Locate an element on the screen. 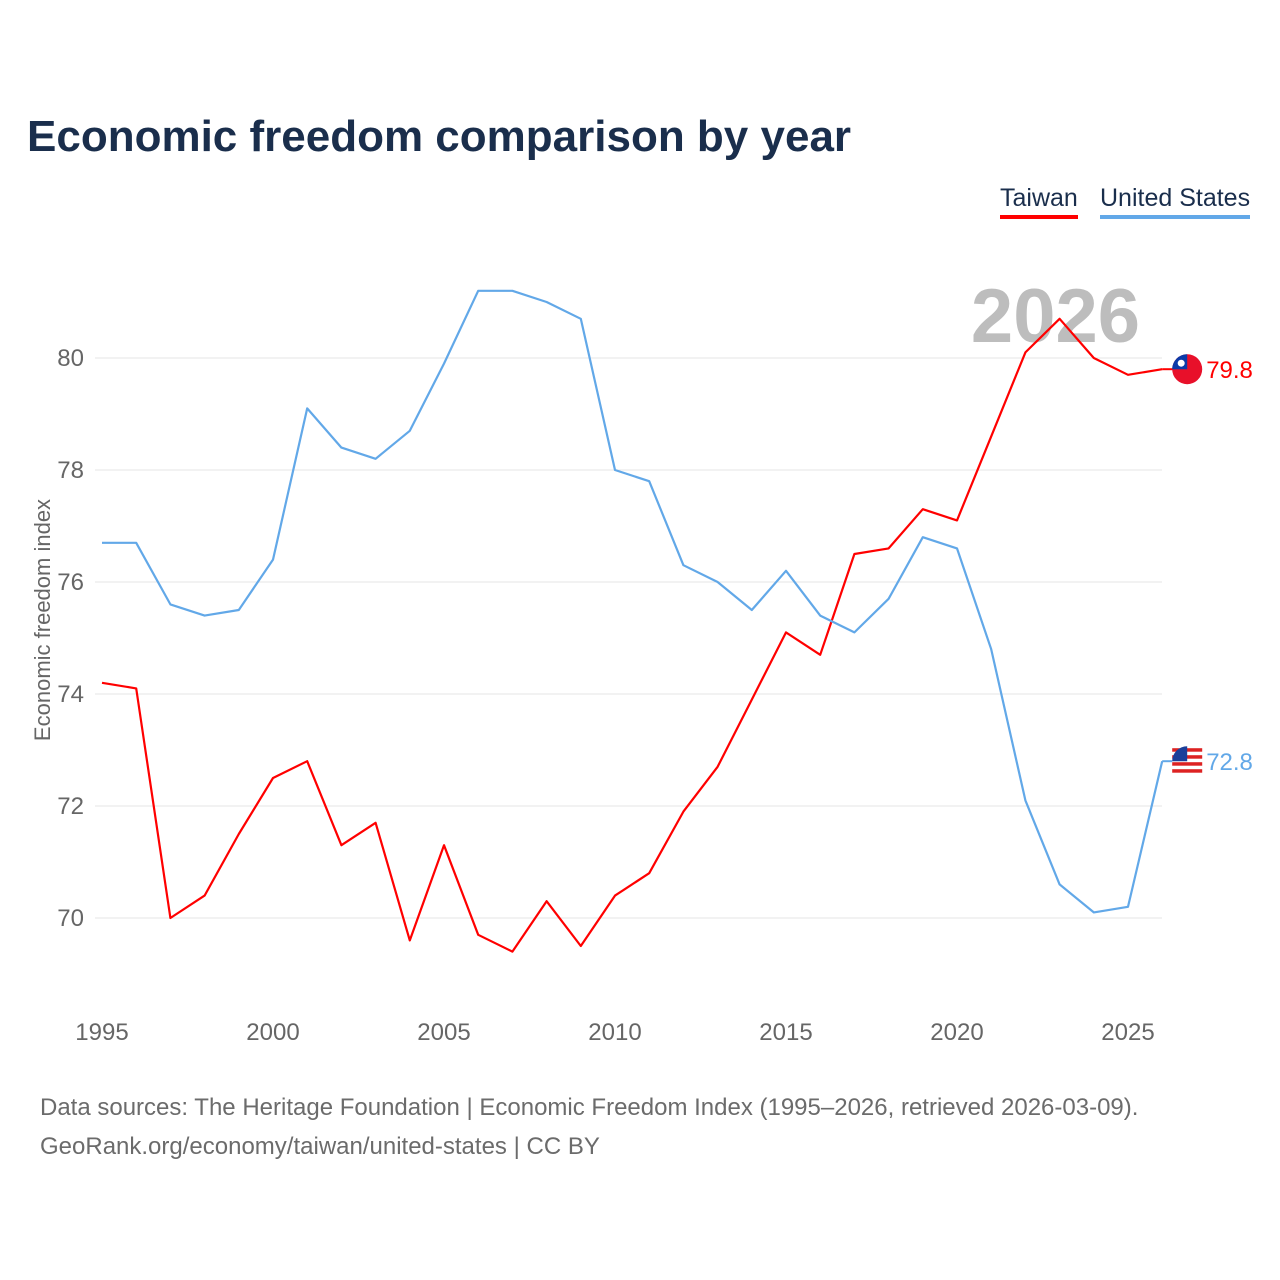 The image size is (1280, 1280). x-tick-label: 2000 is located at coordinates (272, 1032).